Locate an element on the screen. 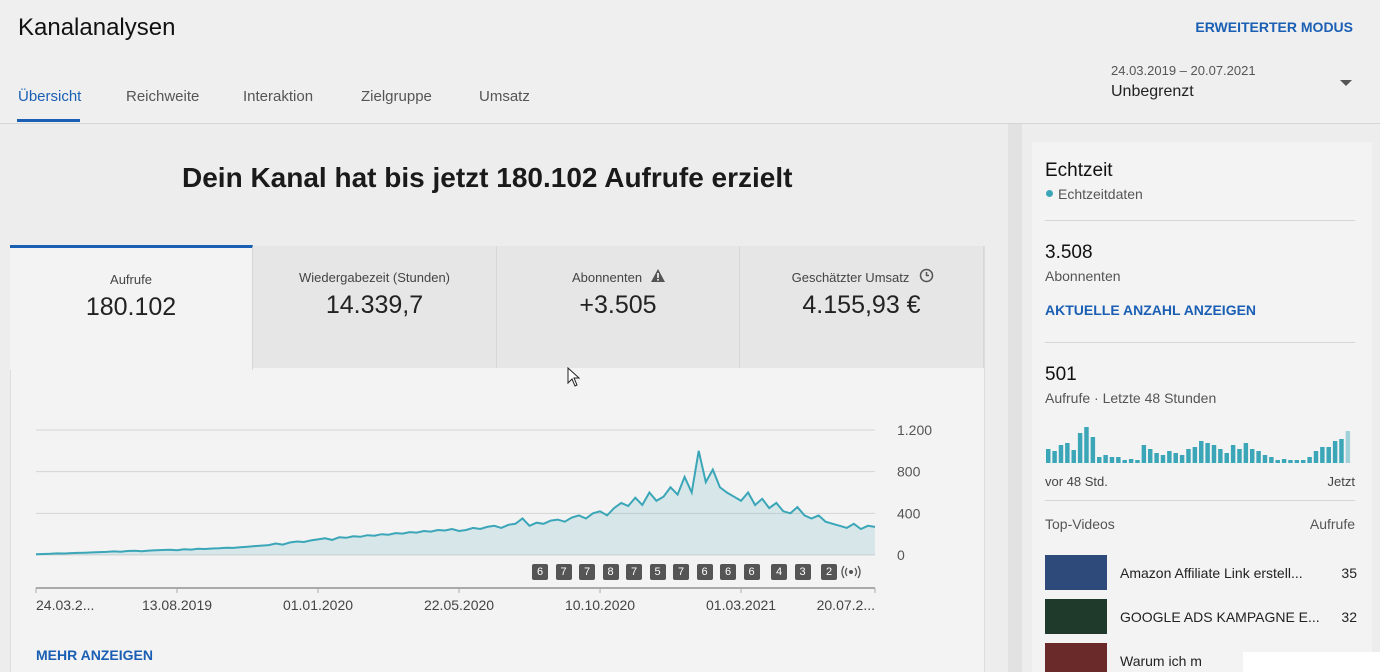 The image size is (1380, 672). realtime-bars: vor 48 Std. Jetzt is located at coordinates (1200, 458).